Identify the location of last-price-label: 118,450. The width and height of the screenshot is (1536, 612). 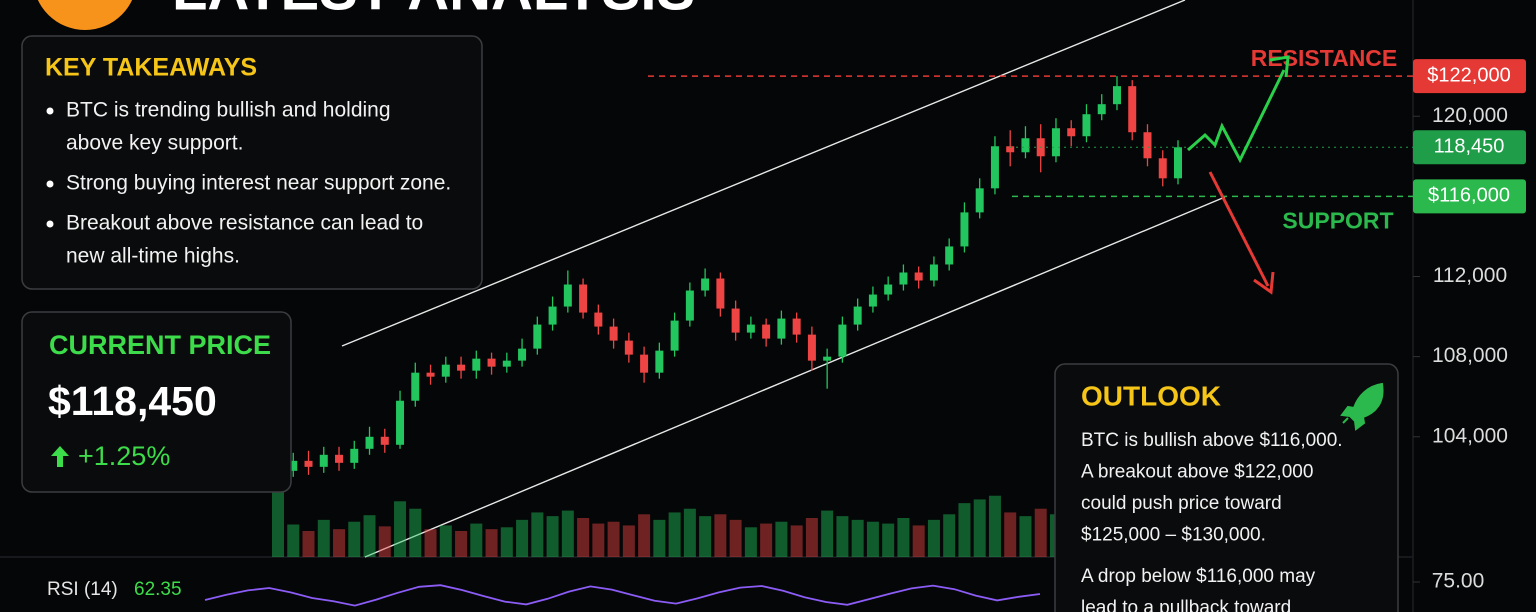
(1469, 147).